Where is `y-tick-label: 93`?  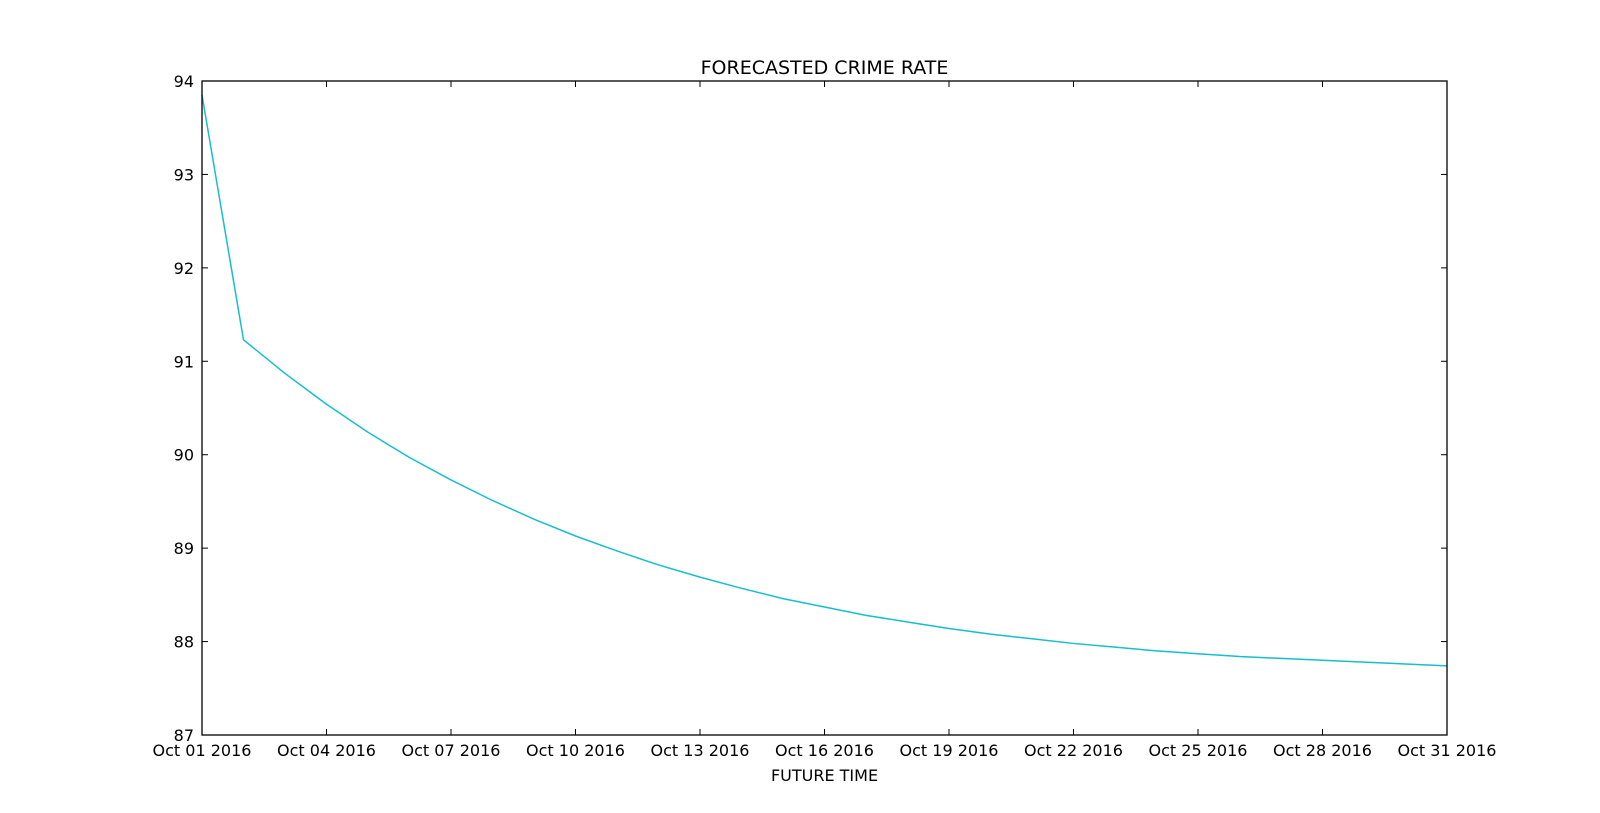 y-tick-label: 93 is located at coordinates (184, 174).